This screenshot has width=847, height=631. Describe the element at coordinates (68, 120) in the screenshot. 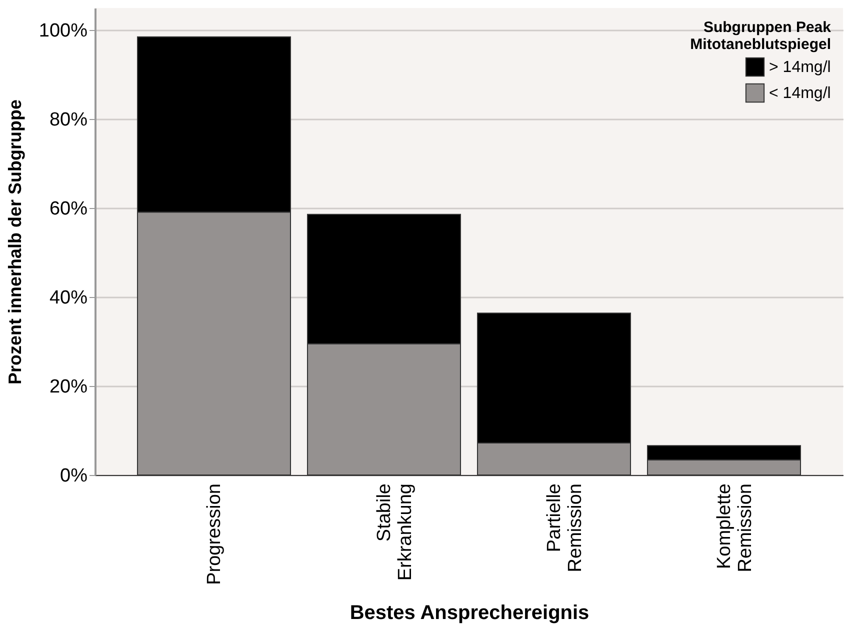

I see `y-tick-label: 80%` at that location.